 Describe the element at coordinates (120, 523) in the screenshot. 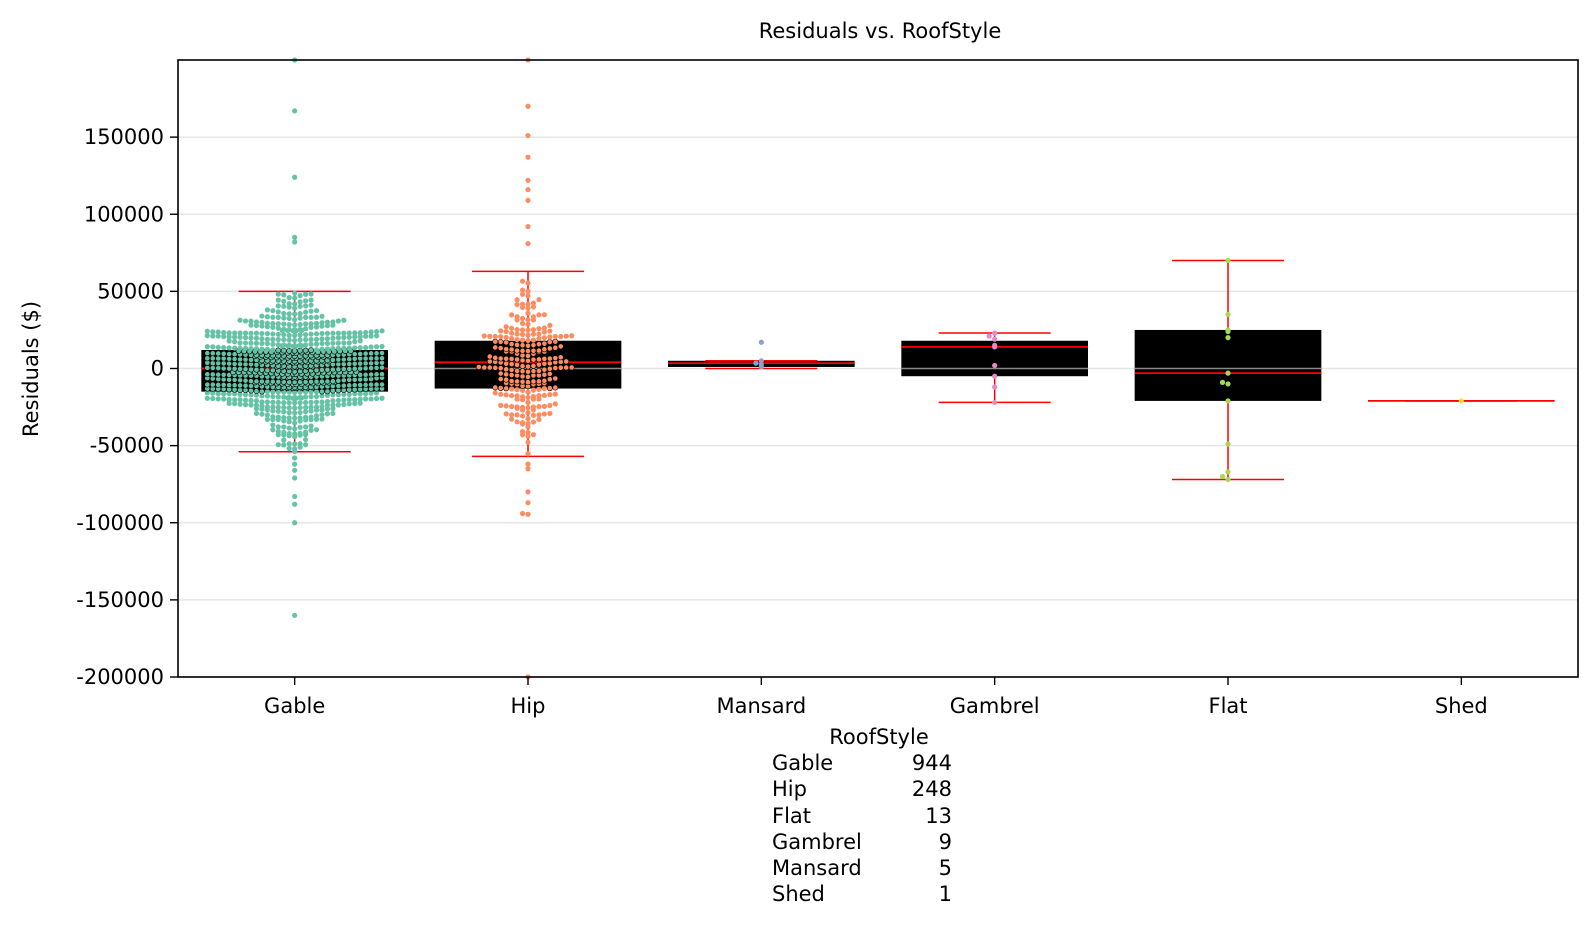

I see `y-tick-label: -100000` at that location.